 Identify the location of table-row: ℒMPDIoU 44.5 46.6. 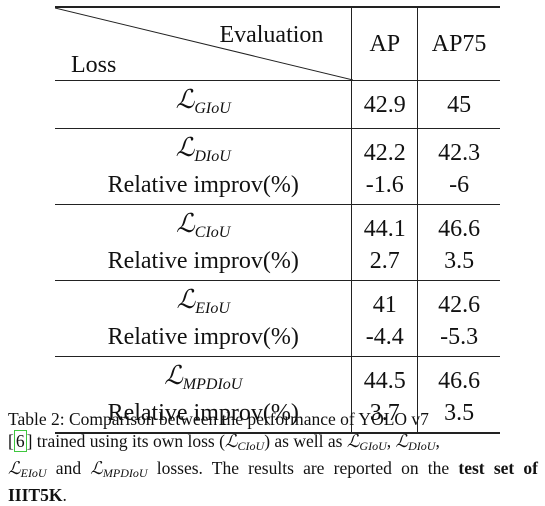
(277, 377).